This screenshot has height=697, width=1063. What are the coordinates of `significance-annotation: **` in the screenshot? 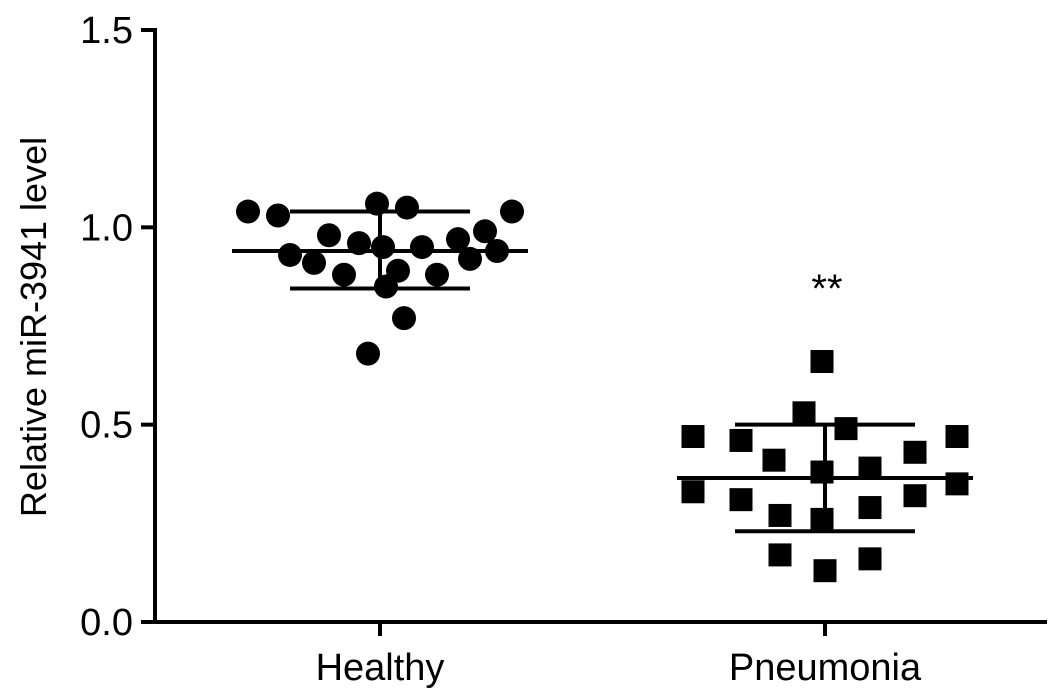 It's located at (826, 289).